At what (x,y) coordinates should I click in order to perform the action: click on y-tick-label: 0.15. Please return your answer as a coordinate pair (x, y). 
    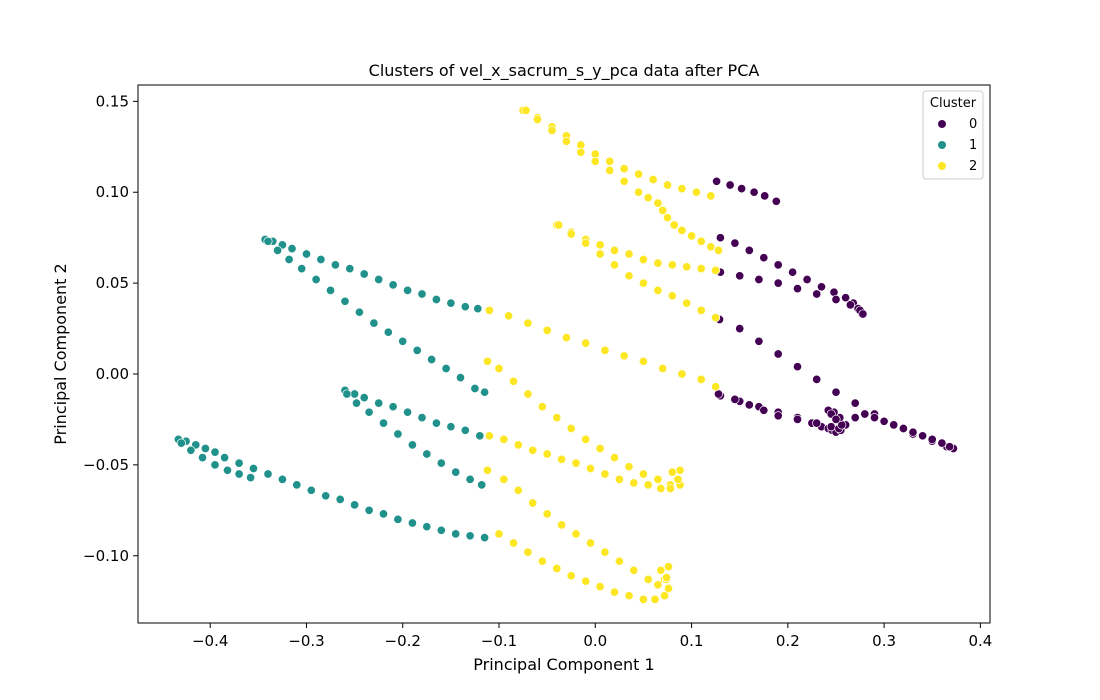
    Looking at the image, I should click on (112, 101).